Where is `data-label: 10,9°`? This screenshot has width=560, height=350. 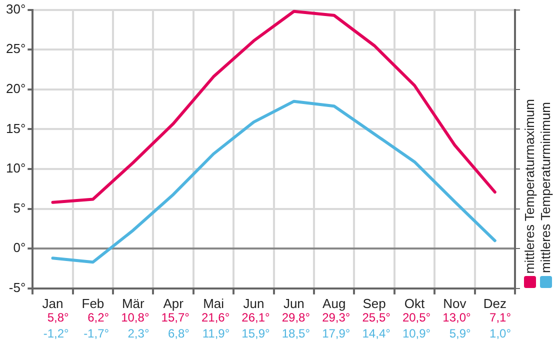
data-label: 10,9° is located at coordinates (416, 333).